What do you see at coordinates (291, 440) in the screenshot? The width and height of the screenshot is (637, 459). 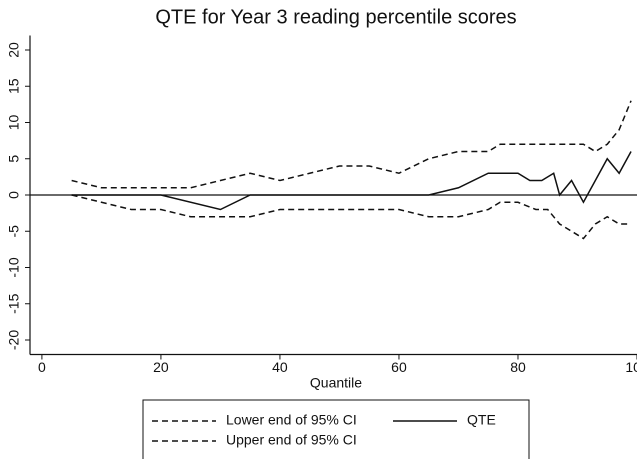 I see `legend-label: Upper end of 95% CI` at bounding box center [291, 440].